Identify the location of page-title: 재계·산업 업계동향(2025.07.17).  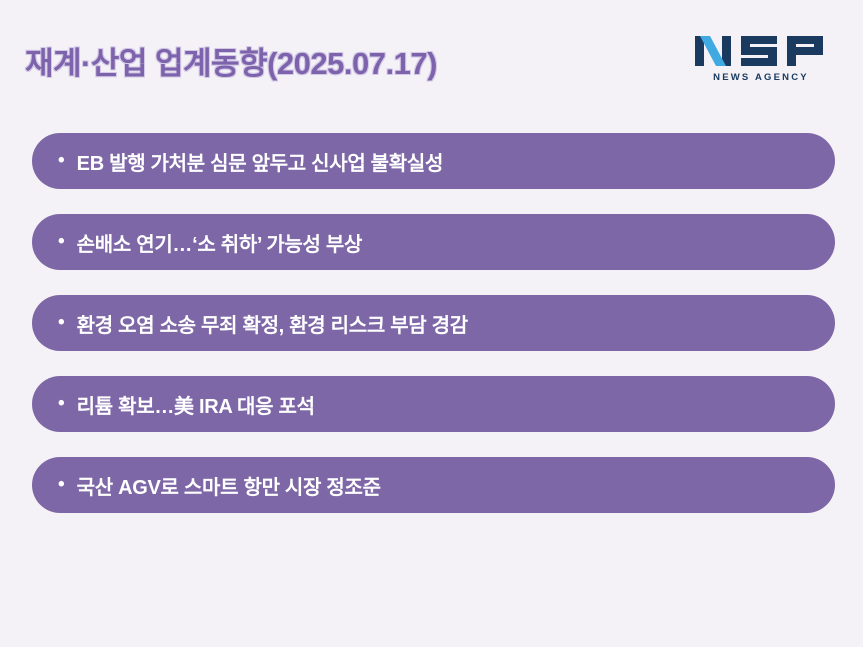
(231, 63).